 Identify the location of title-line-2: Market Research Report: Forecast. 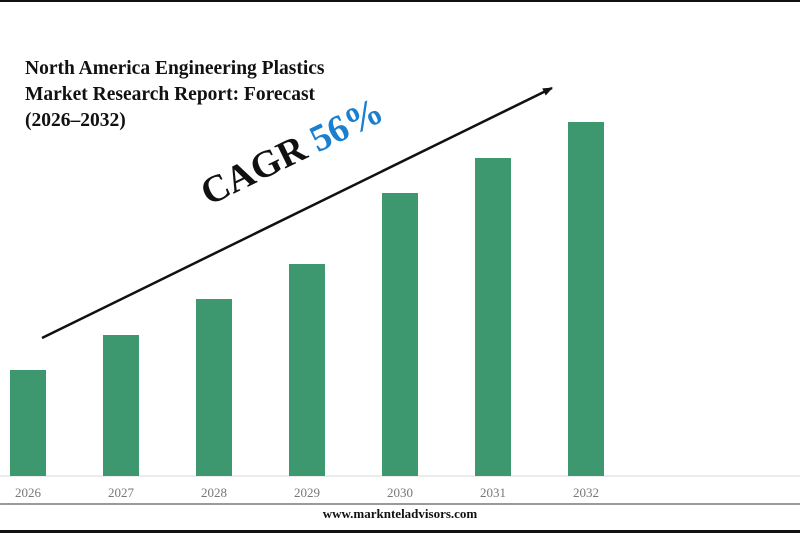
(170, 94).